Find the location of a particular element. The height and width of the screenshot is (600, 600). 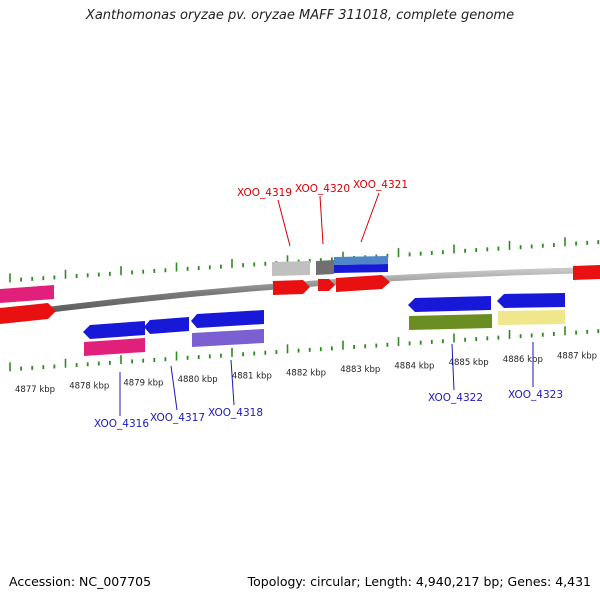

tick-label: 4885 kbp is located at coordinates (469, 363).